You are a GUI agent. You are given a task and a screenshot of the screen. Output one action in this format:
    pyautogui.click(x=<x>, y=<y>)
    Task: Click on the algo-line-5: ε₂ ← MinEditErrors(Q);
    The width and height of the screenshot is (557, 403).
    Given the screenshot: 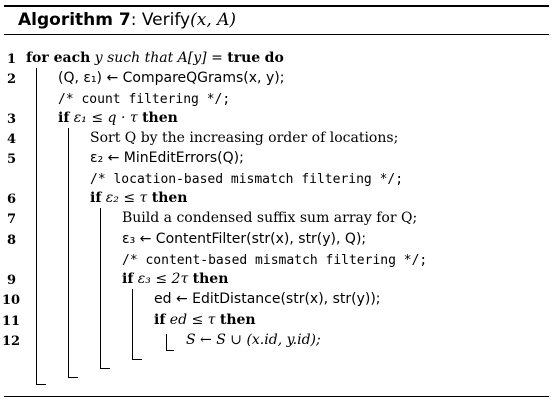 What is the action you would take?
    pyautogui.click(x=167, y=158)
    